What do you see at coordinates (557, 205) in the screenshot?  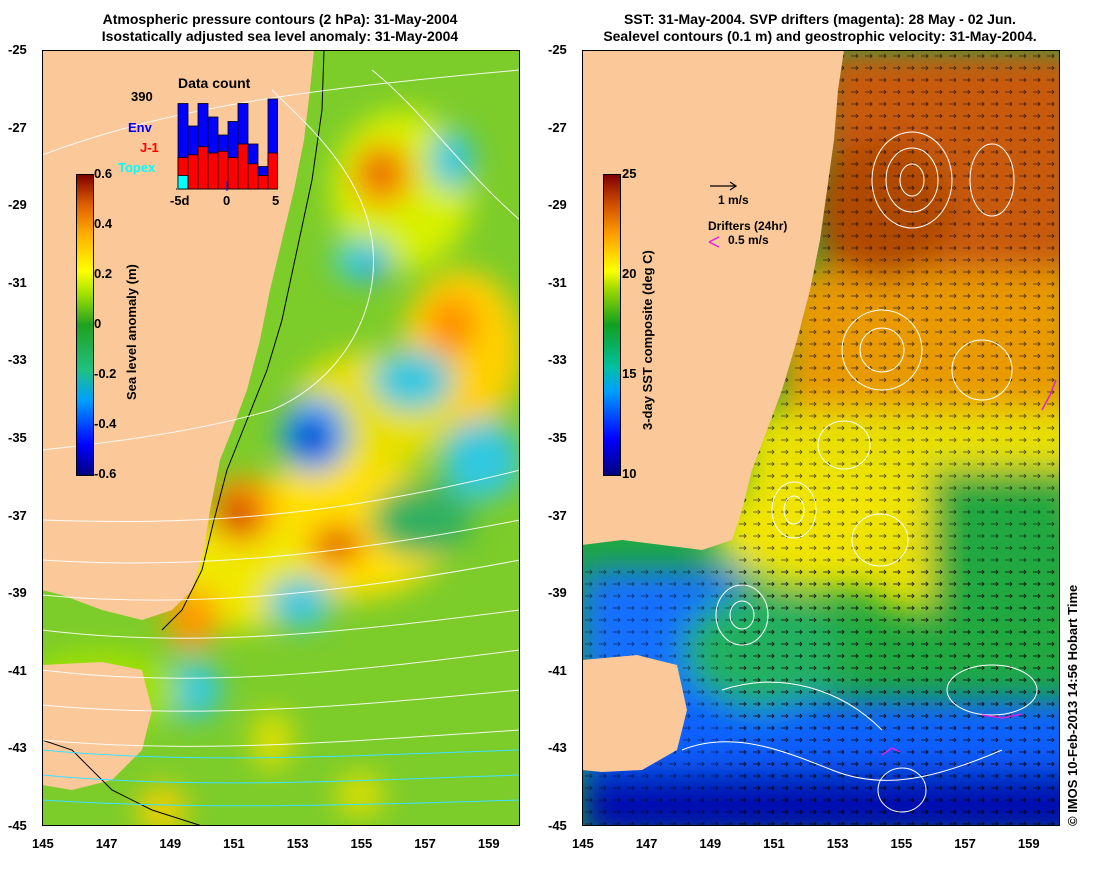 I see `lat-label-right: -29` at bounding box center [557, 205].